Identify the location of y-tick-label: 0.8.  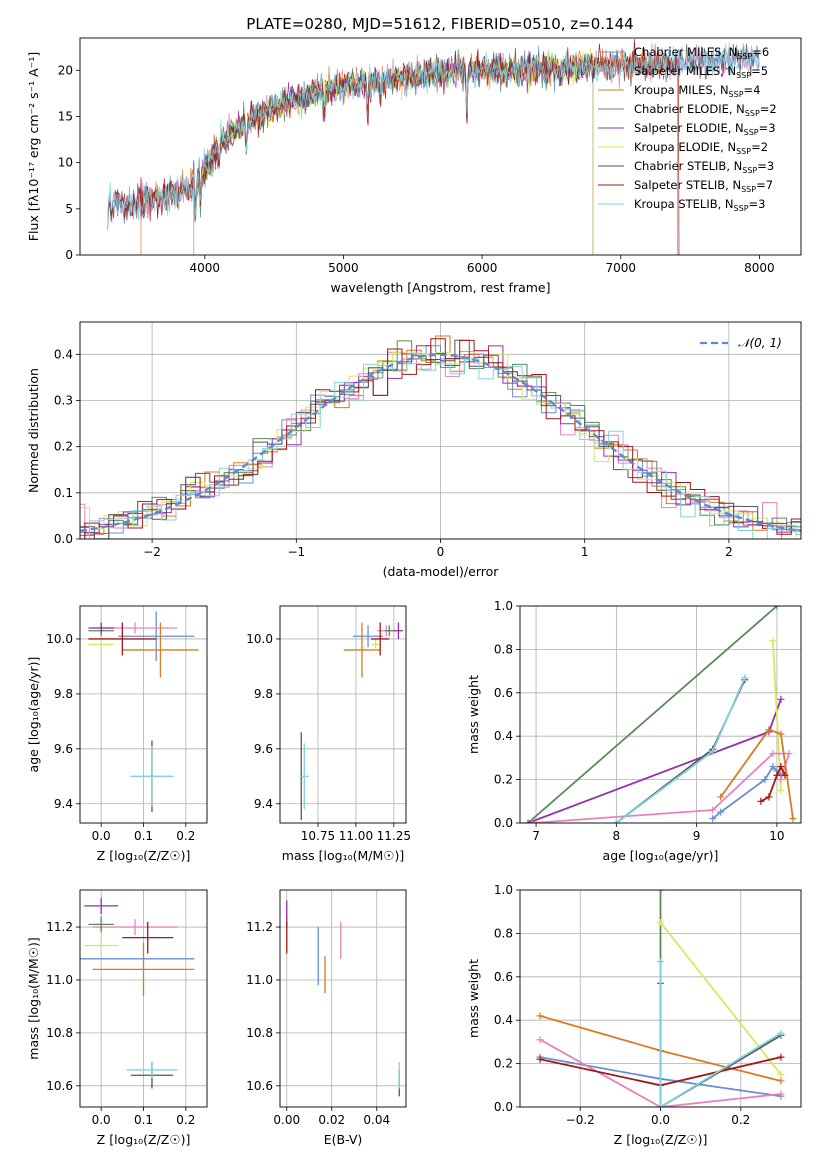
(503, 649).